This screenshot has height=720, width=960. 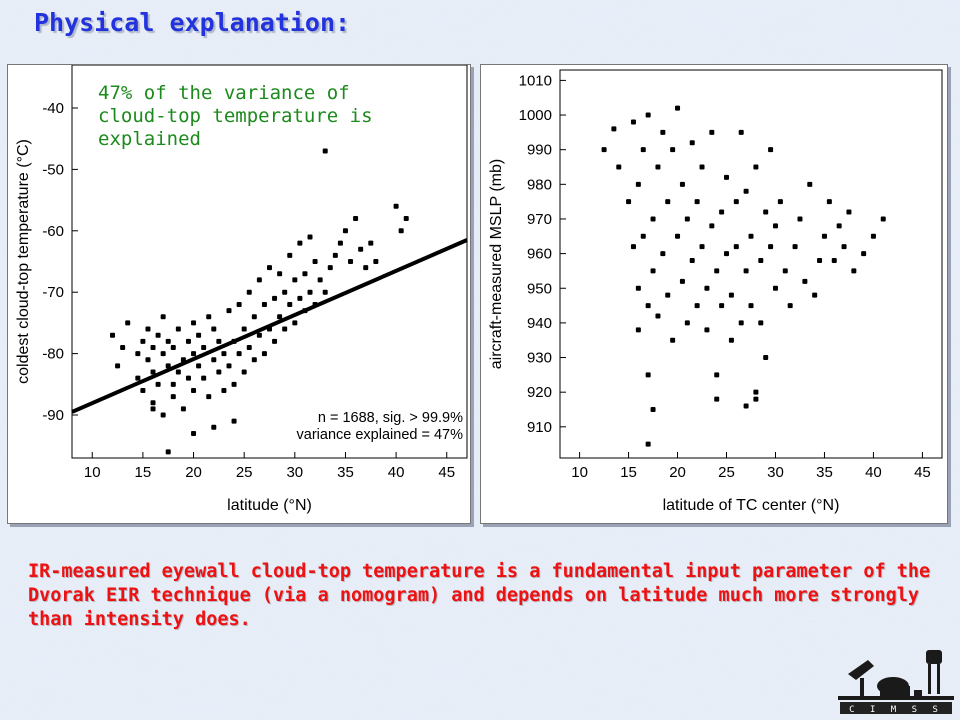 I want to click on y-tick-label: 920, so click(x=539, y=392).